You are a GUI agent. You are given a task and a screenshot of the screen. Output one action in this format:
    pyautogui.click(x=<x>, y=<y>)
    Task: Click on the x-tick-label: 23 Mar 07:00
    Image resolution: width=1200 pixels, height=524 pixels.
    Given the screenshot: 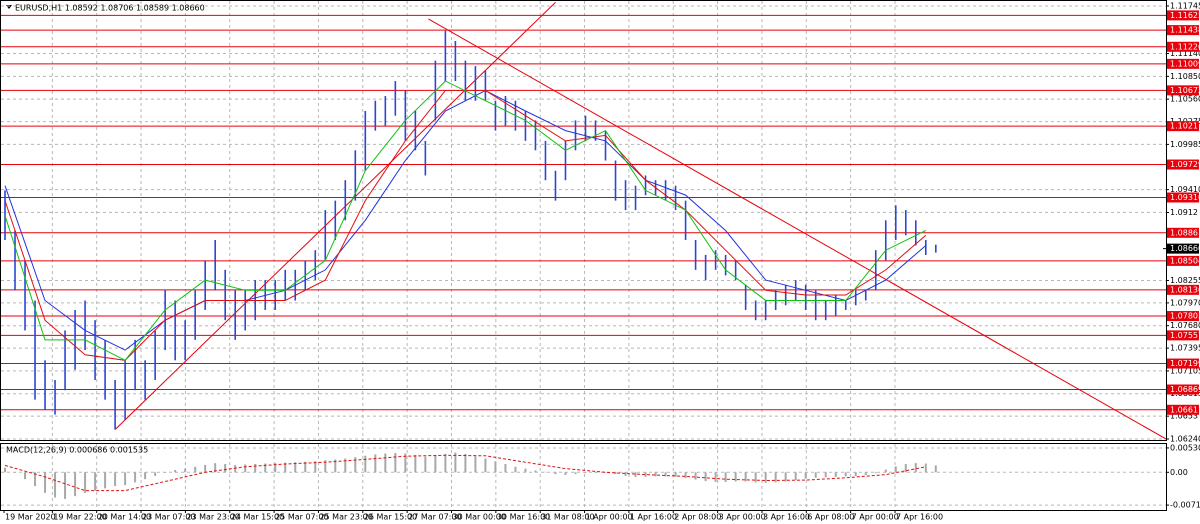 What is the action you would take?
    pyautogui.click(x=168, y=517)
    